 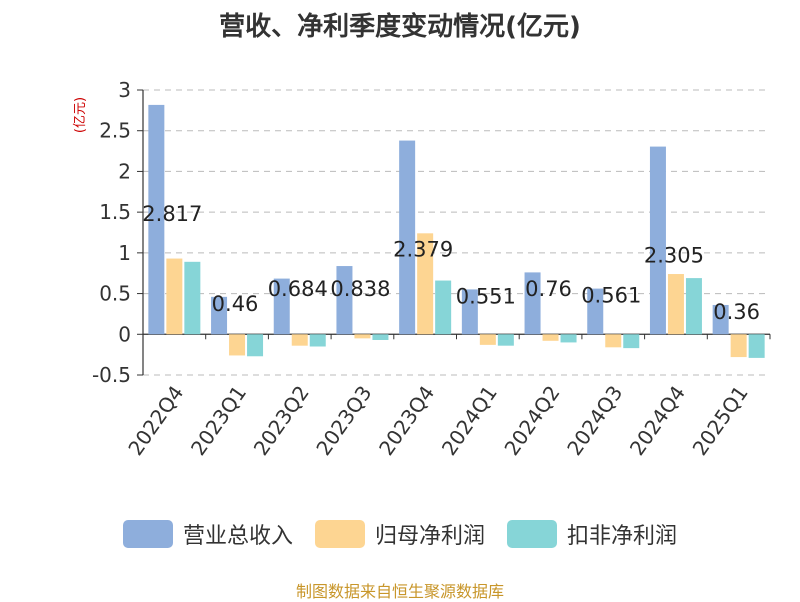 What do you see at coordinates (111, 375) in the screenshot?
I see `y-tick-label: -0.5` at bounding box center [111, 375].